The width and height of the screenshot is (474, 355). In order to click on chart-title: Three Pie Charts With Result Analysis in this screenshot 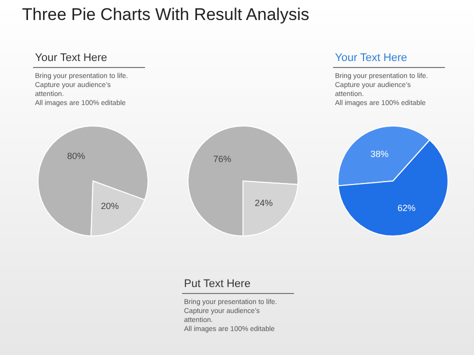, I will do `click(166, 15)`.